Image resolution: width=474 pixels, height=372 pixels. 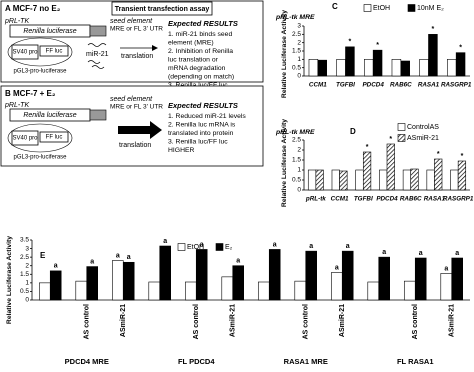 What do you see at coordinates (198, 141) in the screenshot?
I see `result-line: 3. Renilla luc/FF luc` at bounding box center [198, 141].